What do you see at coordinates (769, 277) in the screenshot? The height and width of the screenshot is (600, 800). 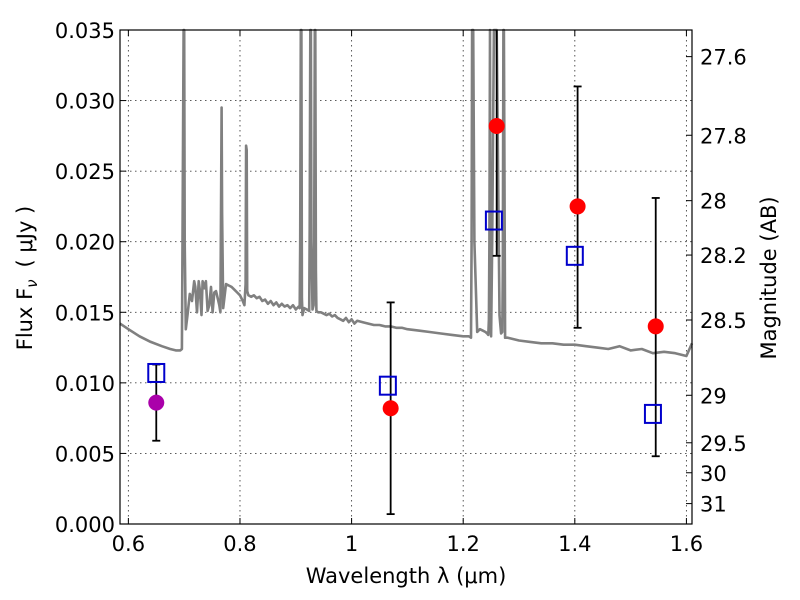 I see `y2-axis-title: Magnitude (AB)` at bounding box center [769, 277].